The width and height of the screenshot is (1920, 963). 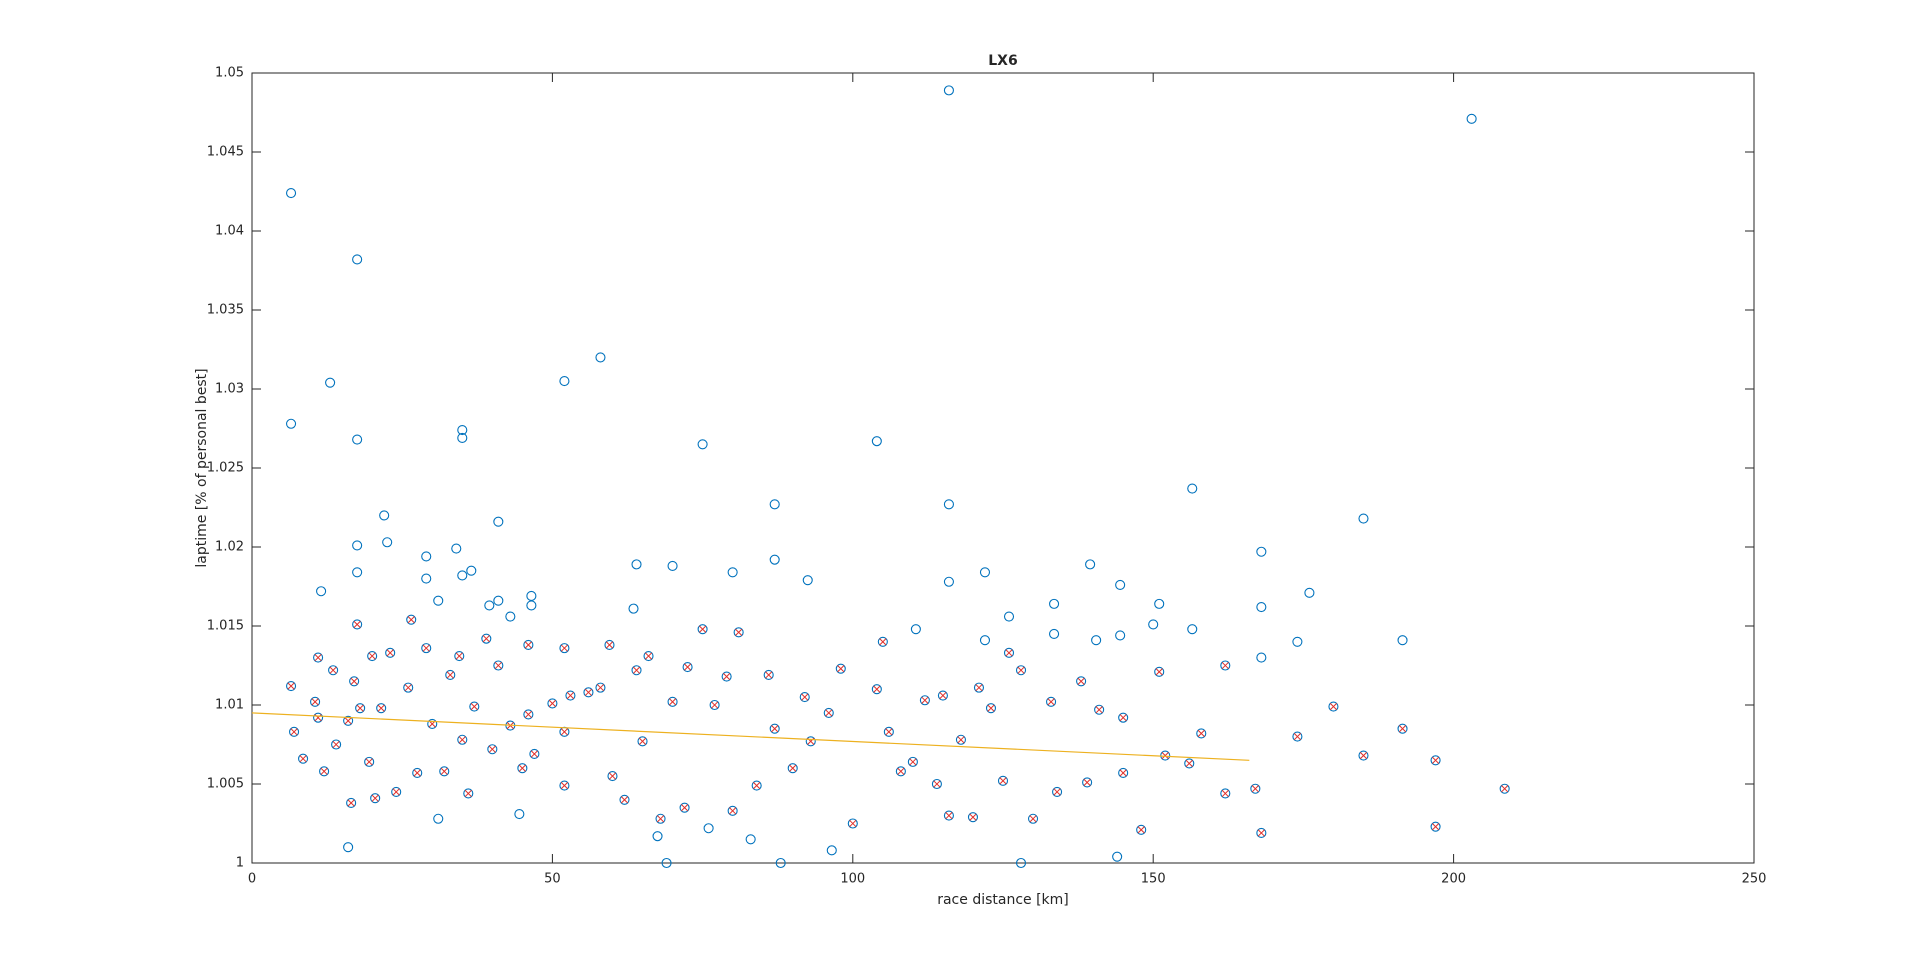 I want to click on x-axis-label: race distance [km], so click(x=1003, y=900).